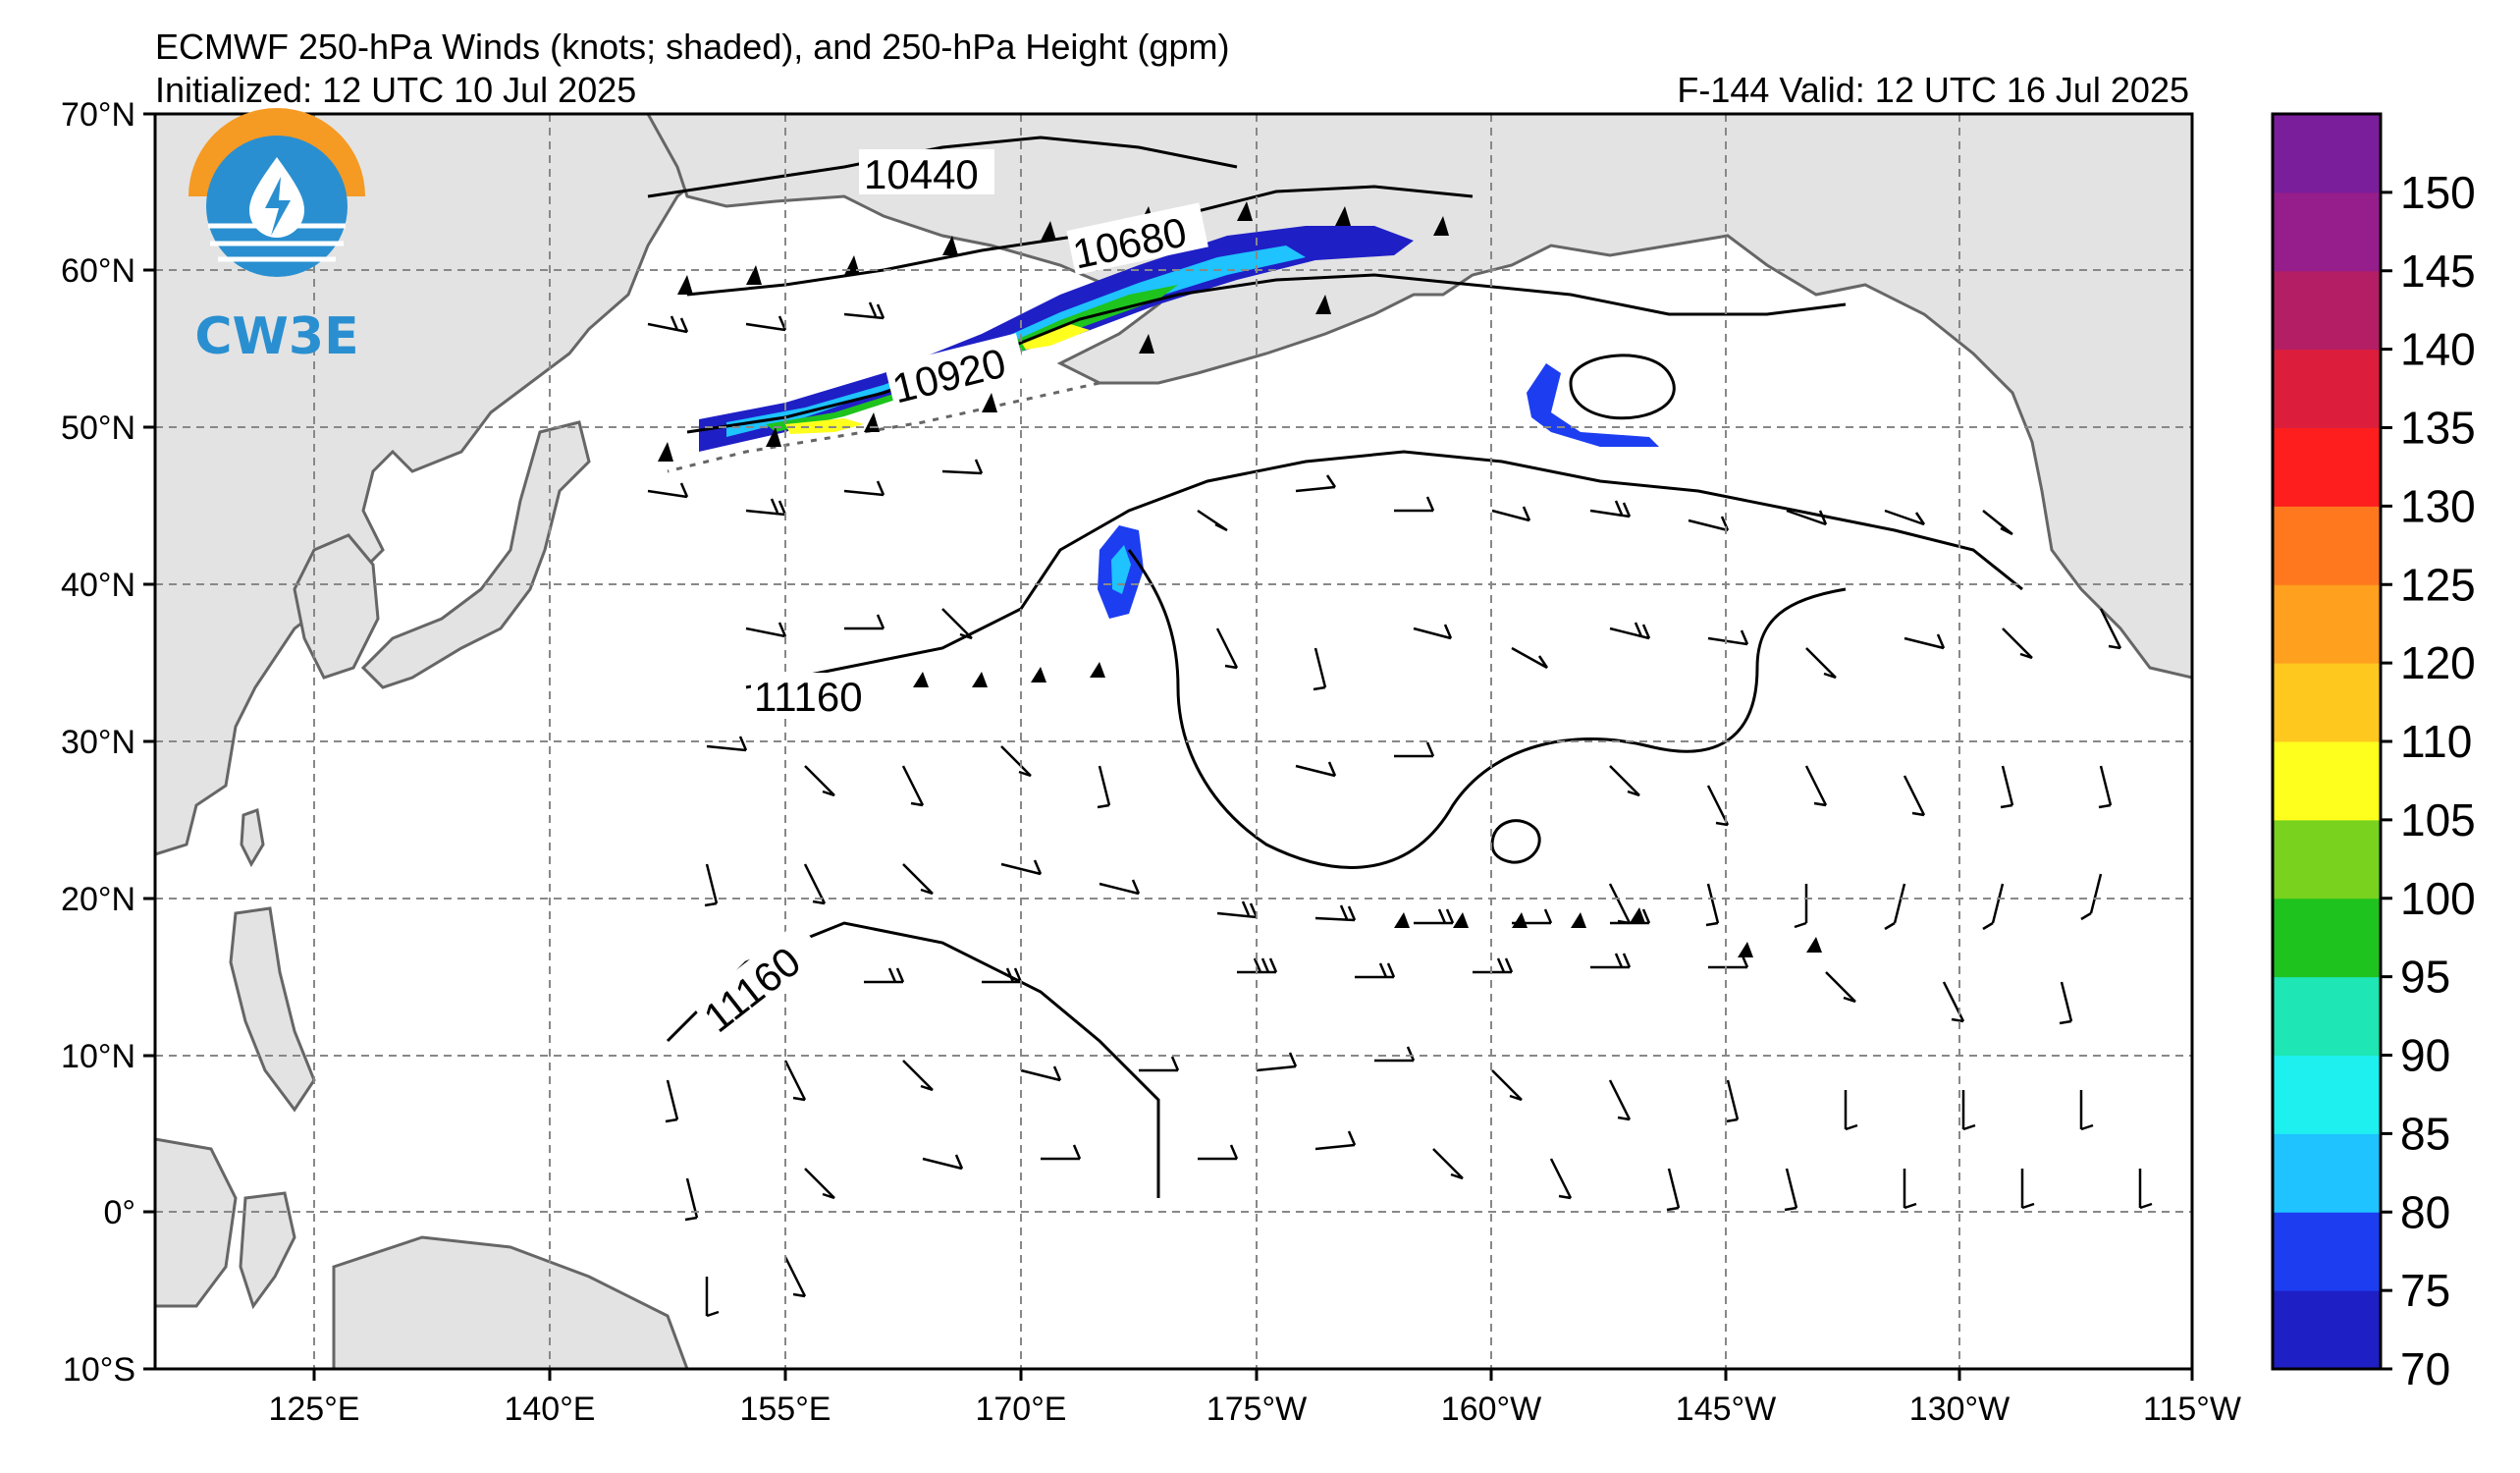 This screenshot has width=2520, height=1473. I want to click on jet-core-105b, so click(1055, 337).